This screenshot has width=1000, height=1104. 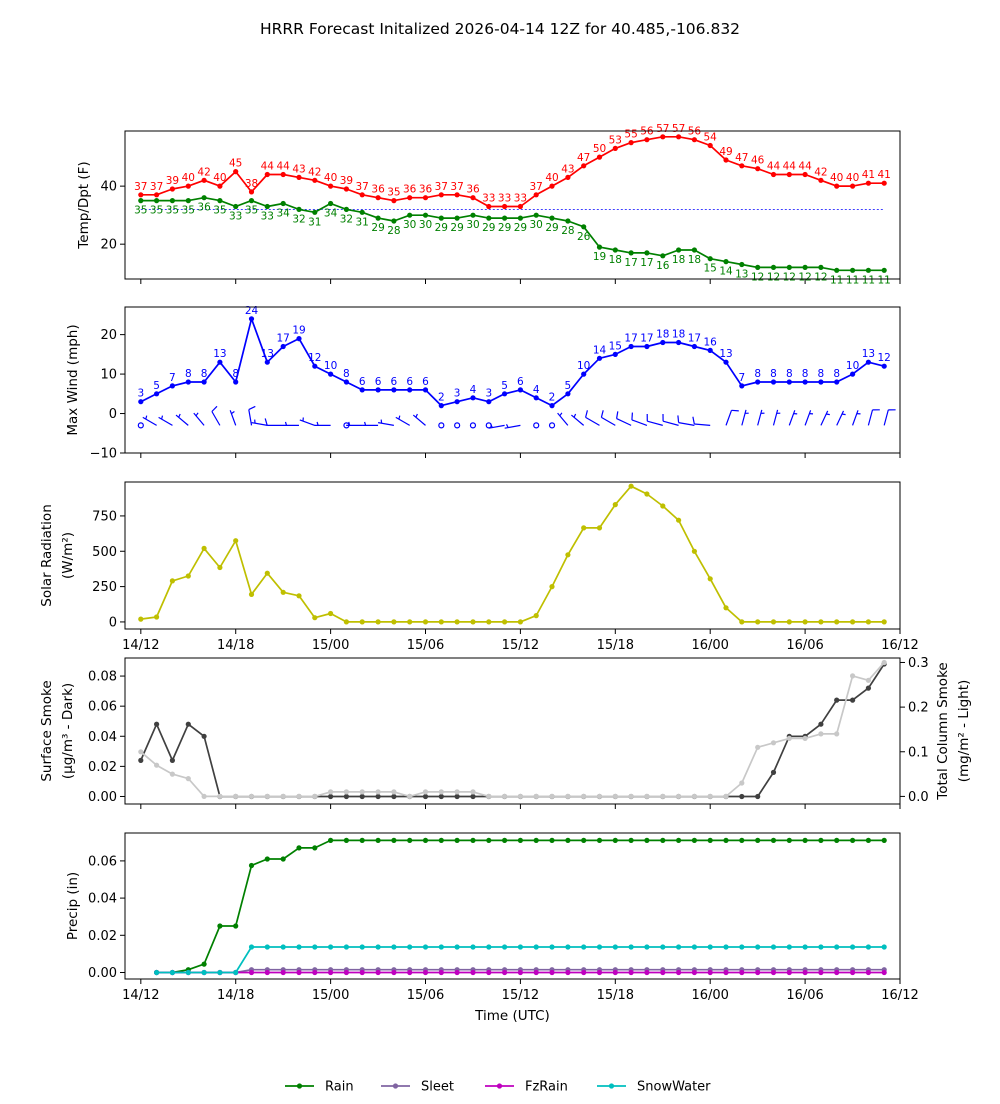 What do you see at coordinates (441, 187) in the screenshot?
I see `temperature-value-label: 37` at bounding box center [441, 187].